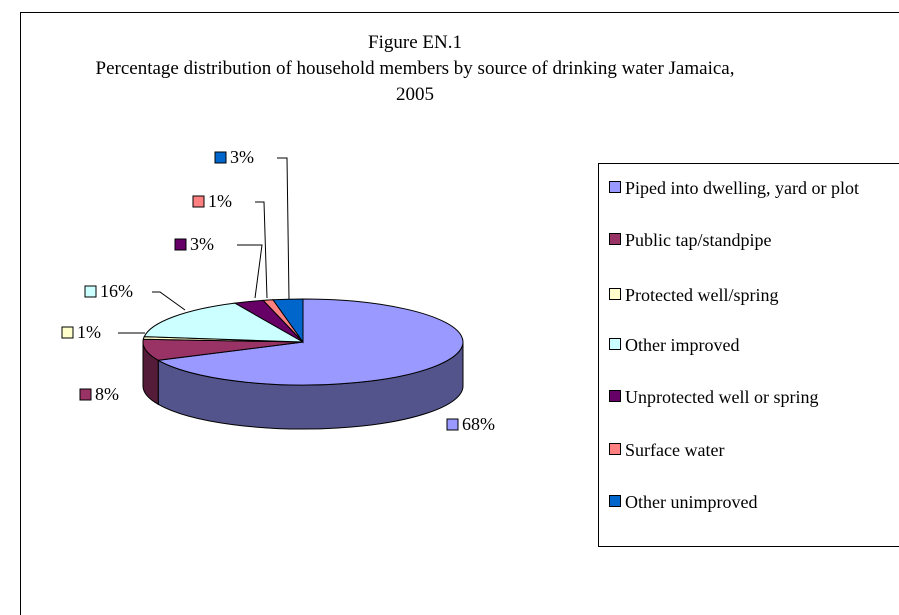  I want to click on legend-item: Protected well/spring, so click(754, 295).